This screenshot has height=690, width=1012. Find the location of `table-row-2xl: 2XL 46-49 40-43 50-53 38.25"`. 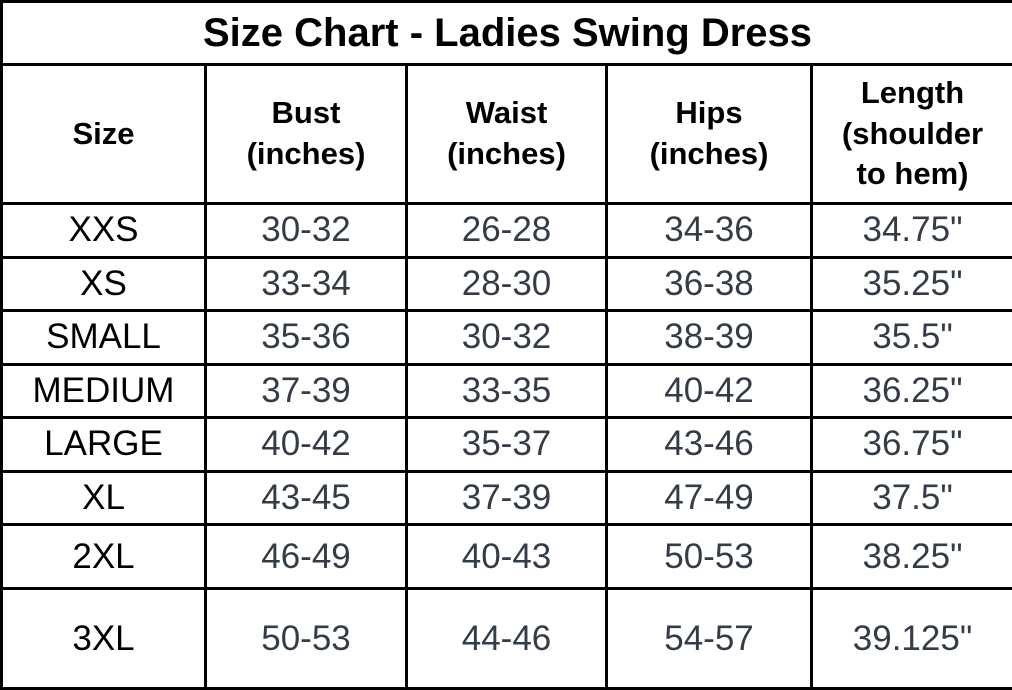

table-row-2xl: 2XL 46-49 40-43 50-53 38.25" is located at coordinates (506, 557).